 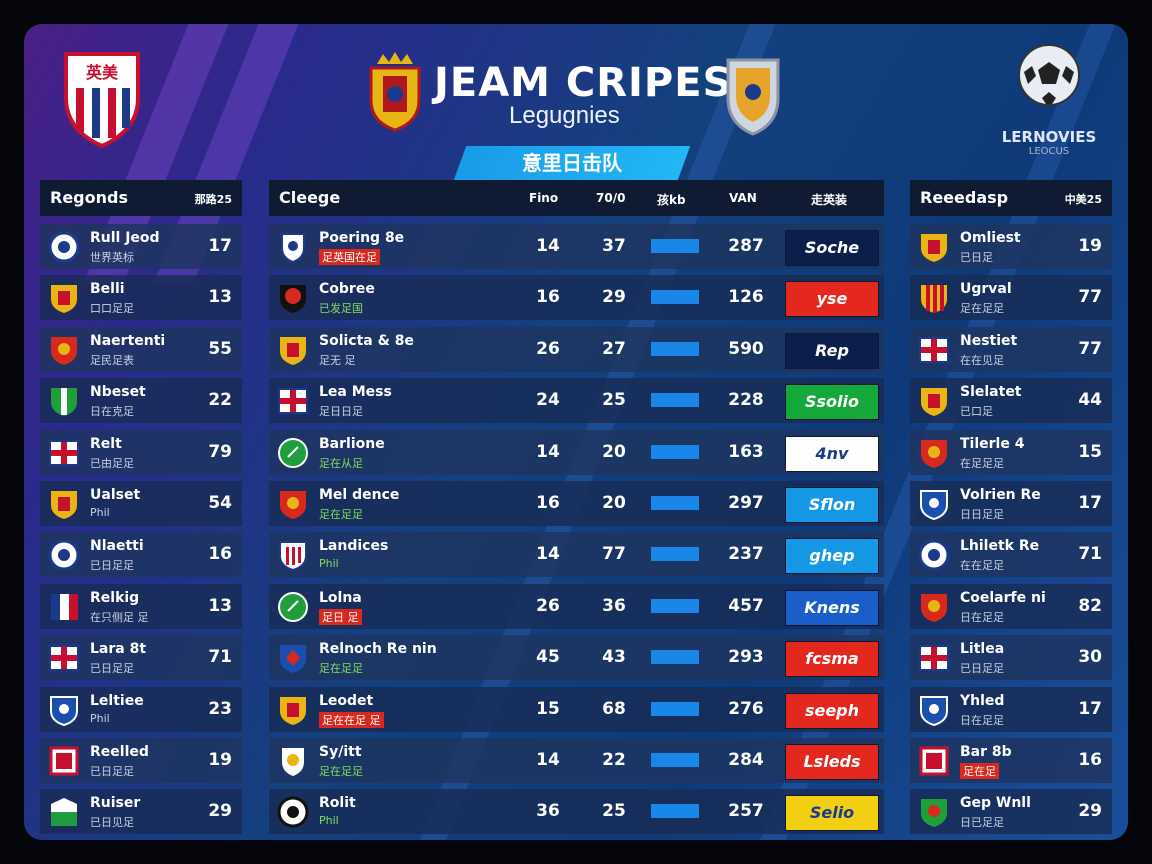 What do you see at coordinates (1011, 658) in the screenshot?
I see `team-row: Litlea 已日足足 30` at bounding box center [1011, 658].